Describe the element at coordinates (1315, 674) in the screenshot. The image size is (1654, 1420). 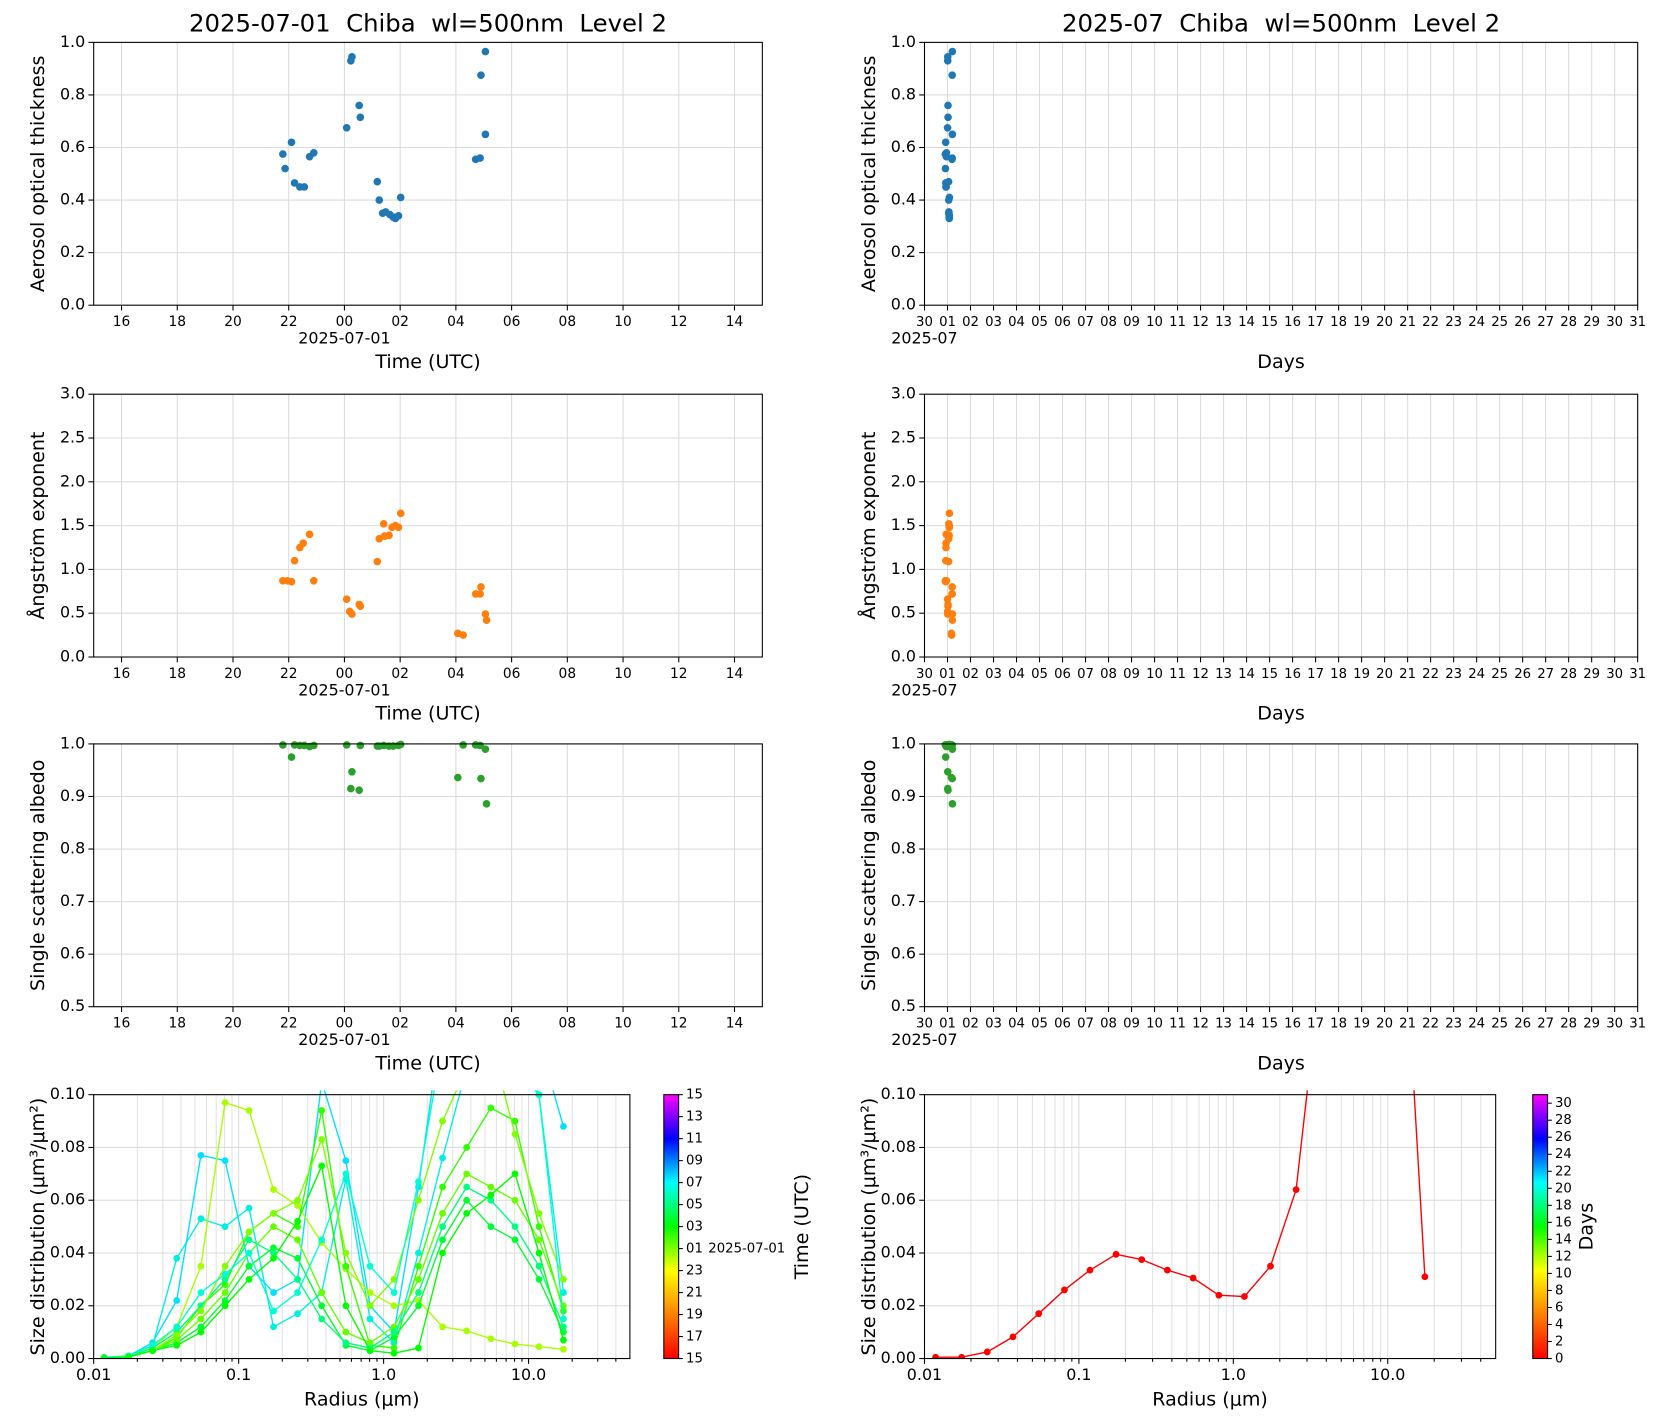
I see `x-tick-label: 17` at that location.